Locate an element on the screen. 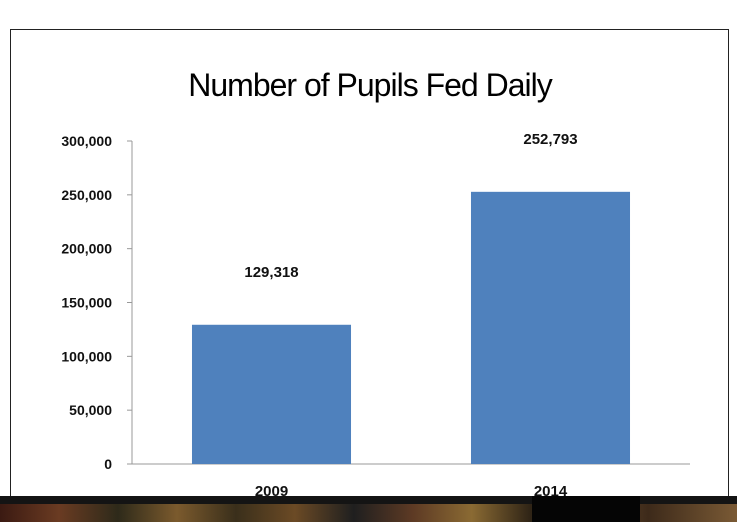 The height and width of the screenshot is (522, 737). bar-2009 is located at coordinates (271, 394).